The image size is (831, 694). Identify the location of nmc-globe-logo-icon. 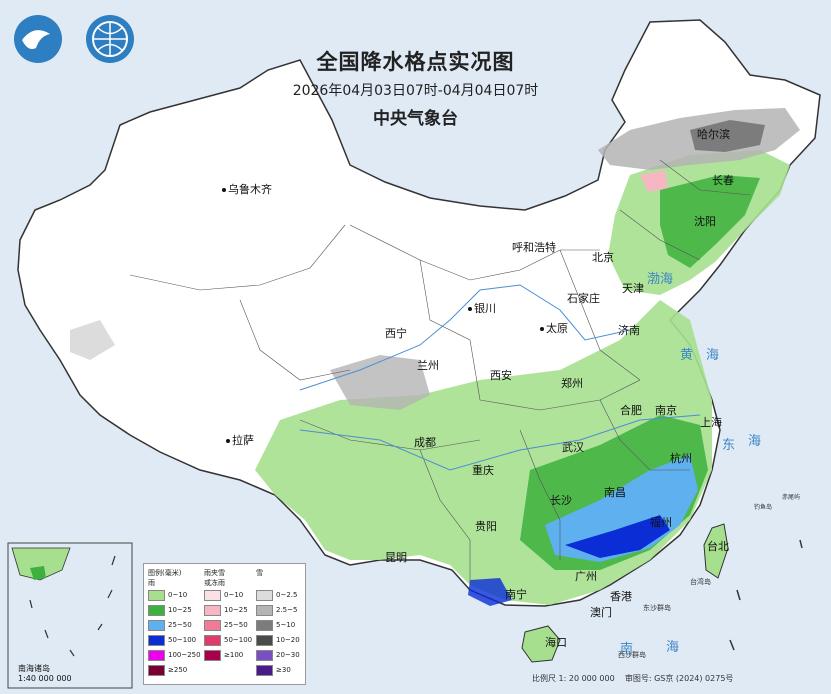
(110, 39).